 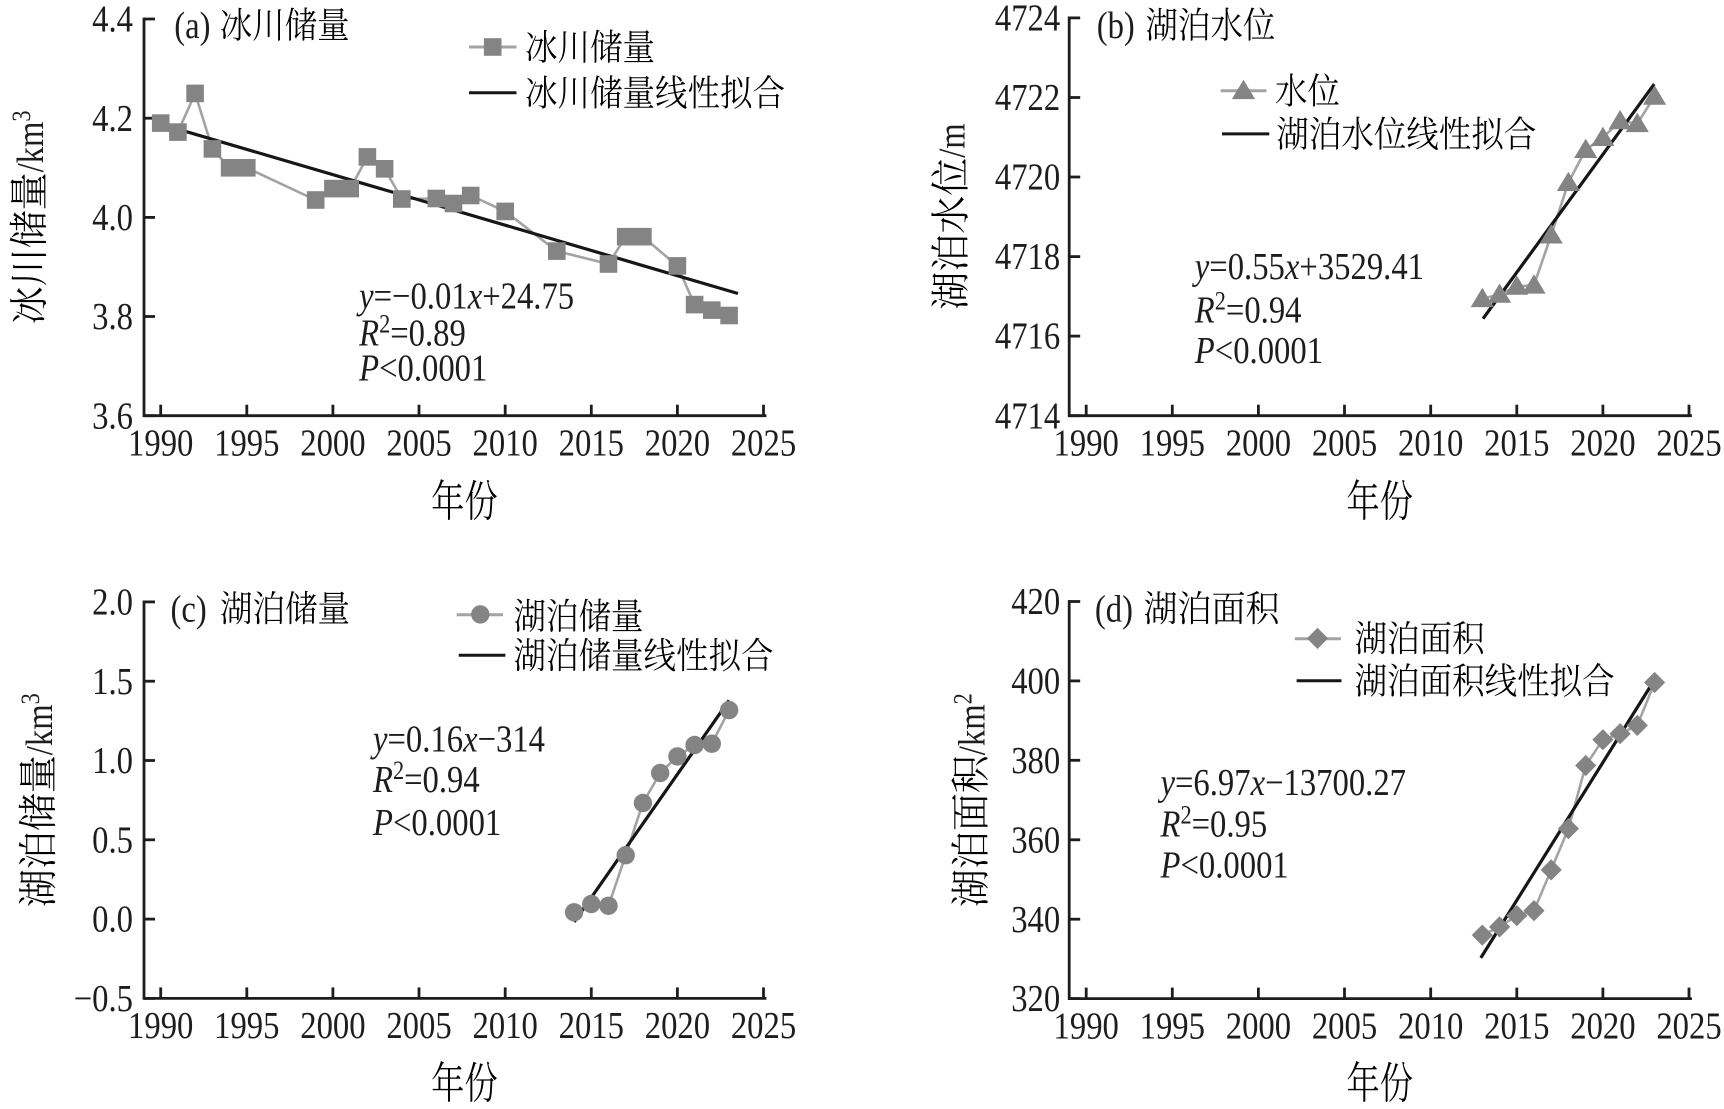 What do you see at coordinates (112, 117) in the screenshot?
I see `svg-text: 4.2` at bounding box center [112, 117].